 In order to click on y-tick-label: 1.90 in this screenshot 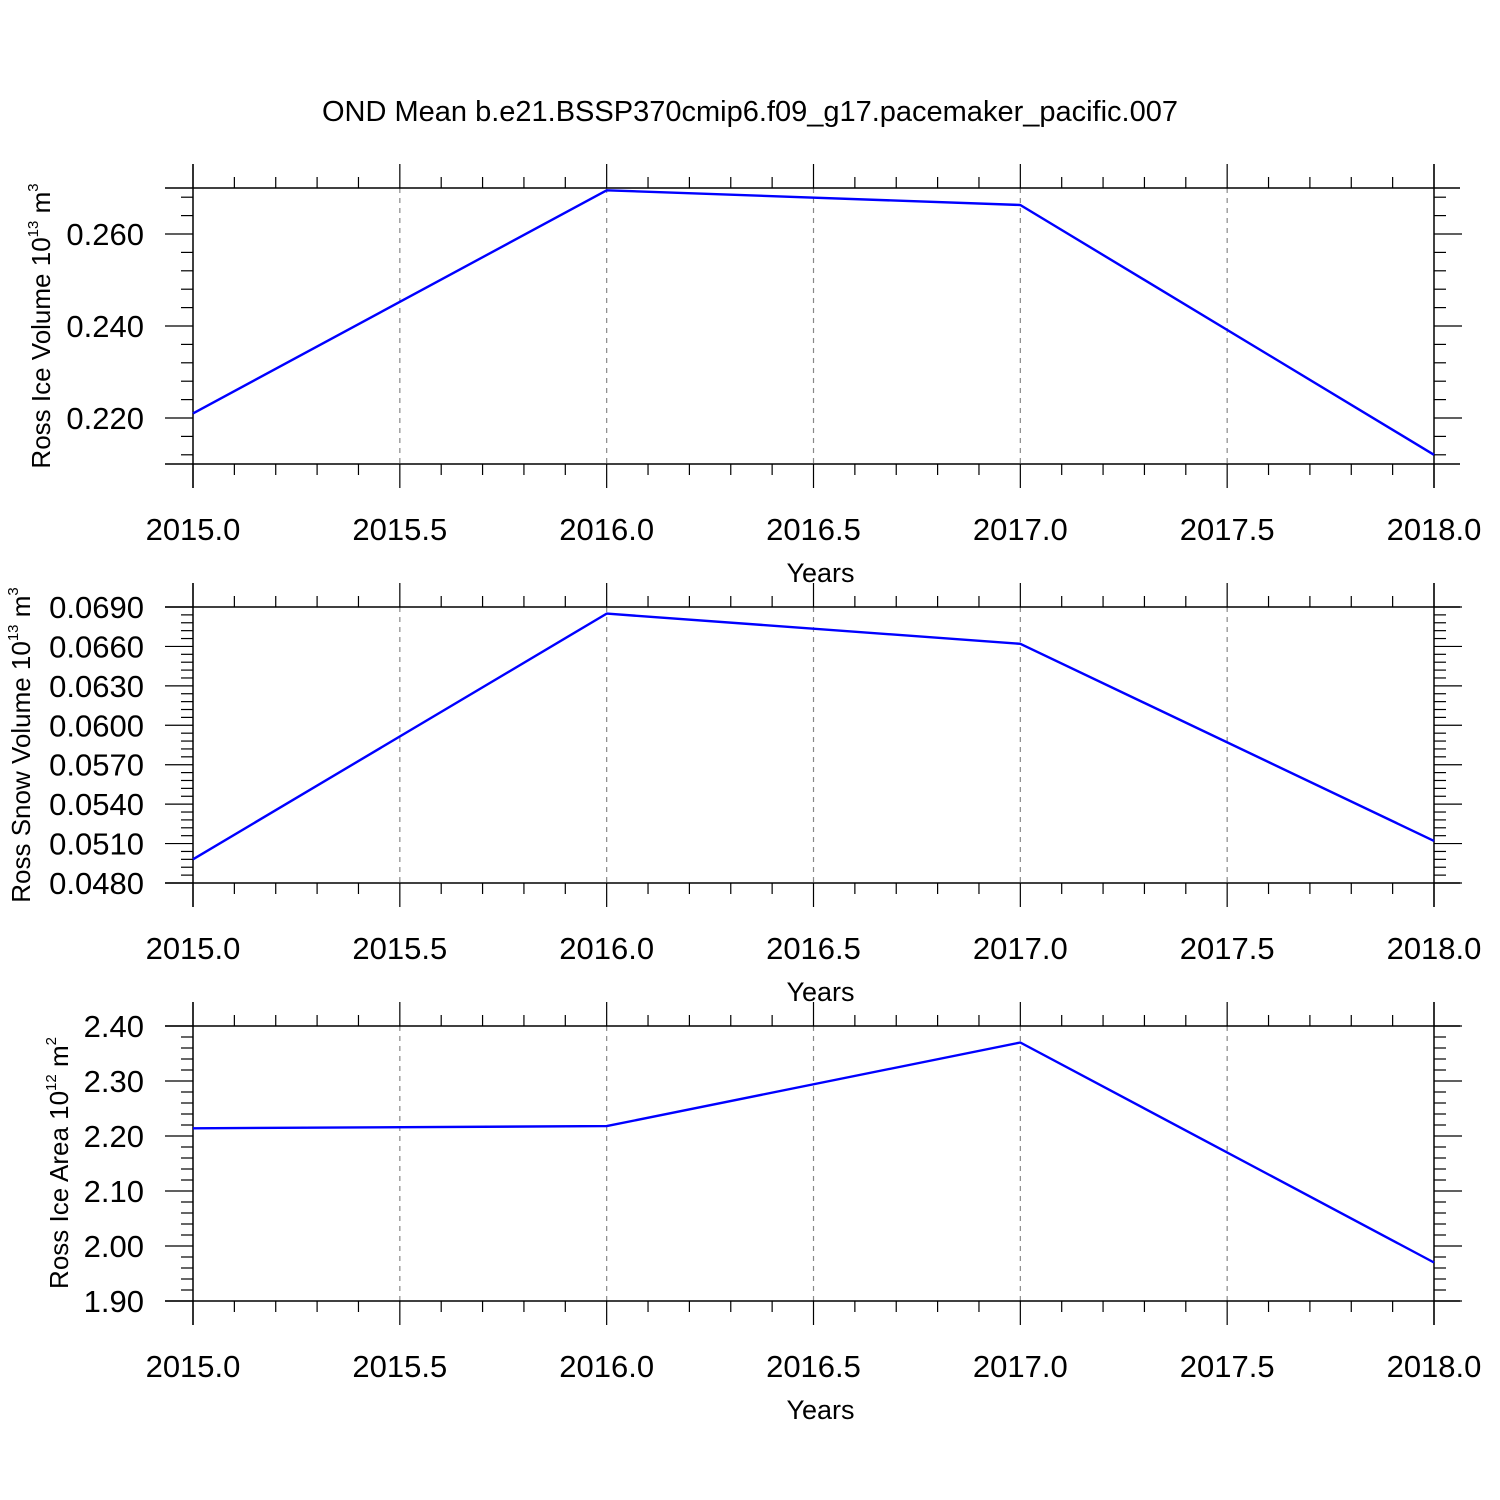, I will do `click(114, 1301)`.